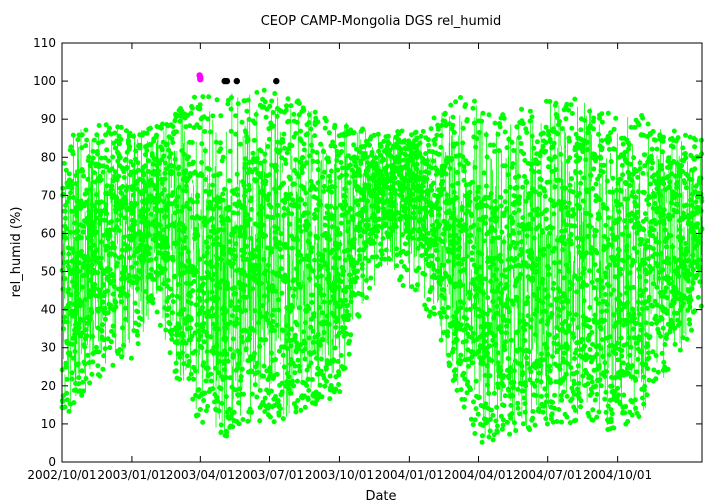 The width and height of the screenshot is (720, 504). I want to click on y-axis-title: rel_humid (%), so click(16, 252).